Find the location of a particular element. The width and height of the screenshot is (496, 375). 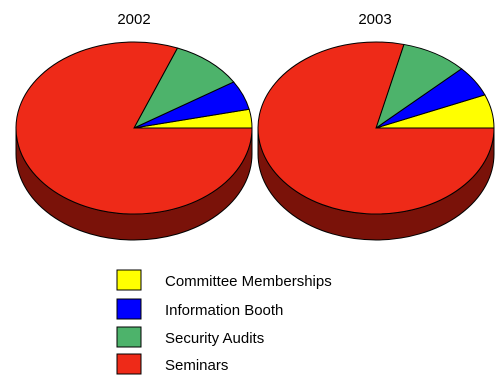

legend-swatch-information-booth is located at coordinates (129, 309).